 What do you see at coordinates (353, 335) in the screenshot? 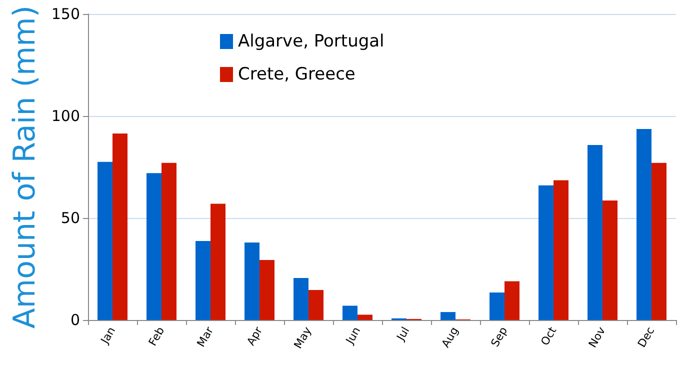
I see `x-tick-label: Jun` at bounding box center [353, 335].